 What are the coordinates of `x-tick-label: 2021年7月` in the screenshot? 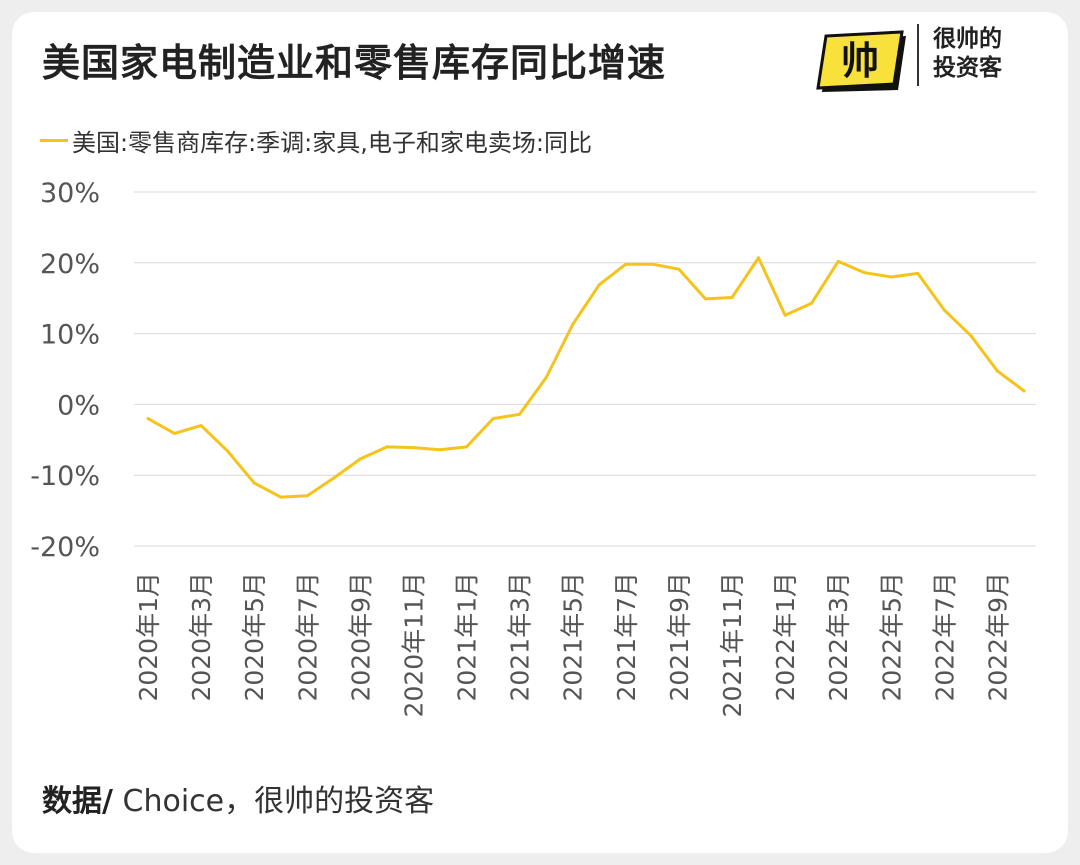 It's located at (626, 637).